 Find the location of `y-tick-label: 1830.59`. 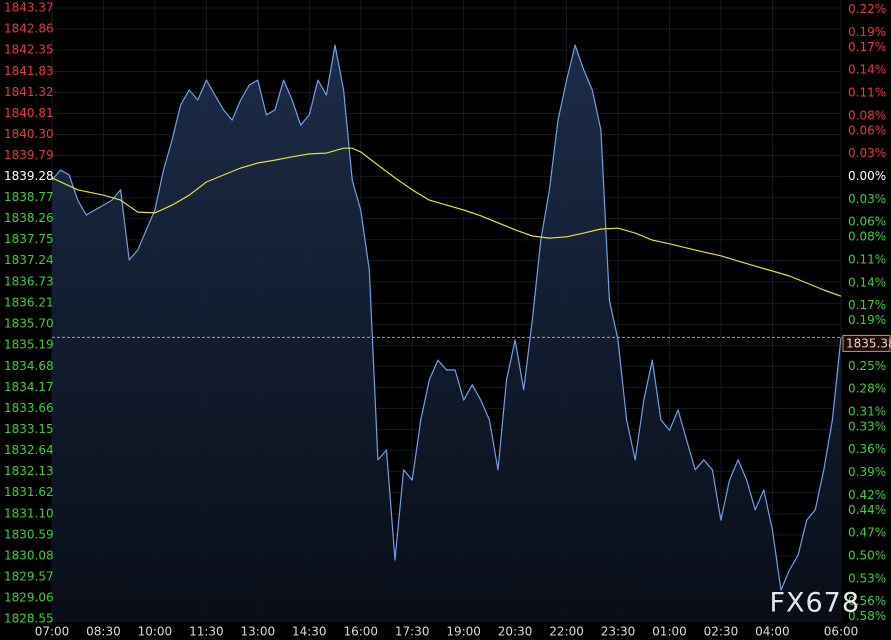

y-tick-label: 1830.59 is located at coordinates (29, 534).